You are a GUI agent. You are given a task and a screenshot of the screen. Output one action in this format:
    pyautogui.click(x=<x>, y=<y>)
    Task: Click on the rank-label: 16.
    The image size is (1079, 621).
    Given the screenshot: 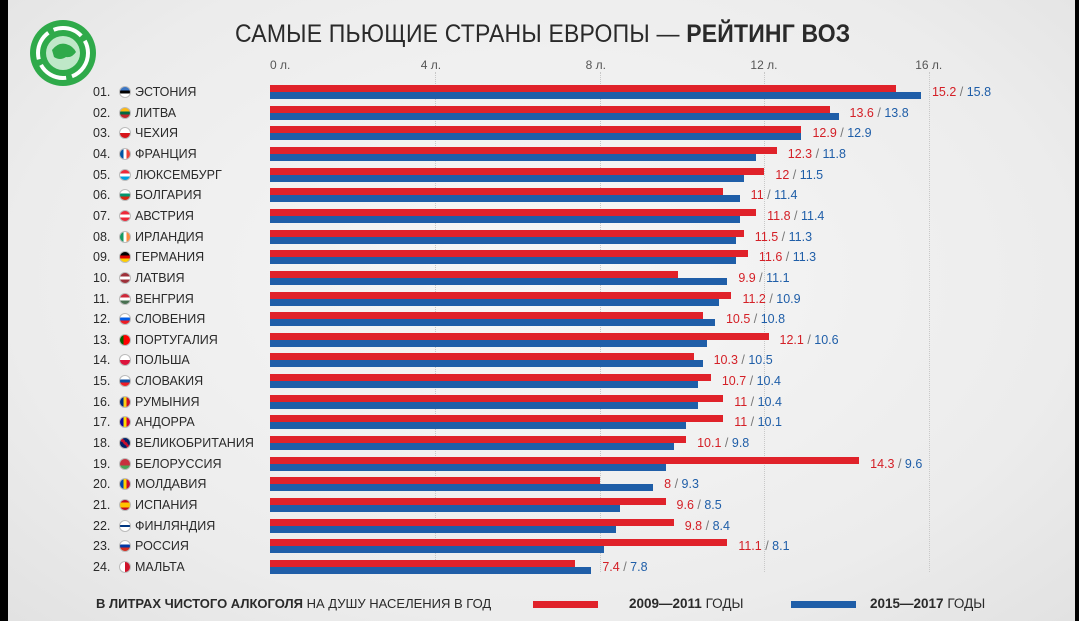 What is the action you would take?
    pyautogui.click(x=102, y=401)
    